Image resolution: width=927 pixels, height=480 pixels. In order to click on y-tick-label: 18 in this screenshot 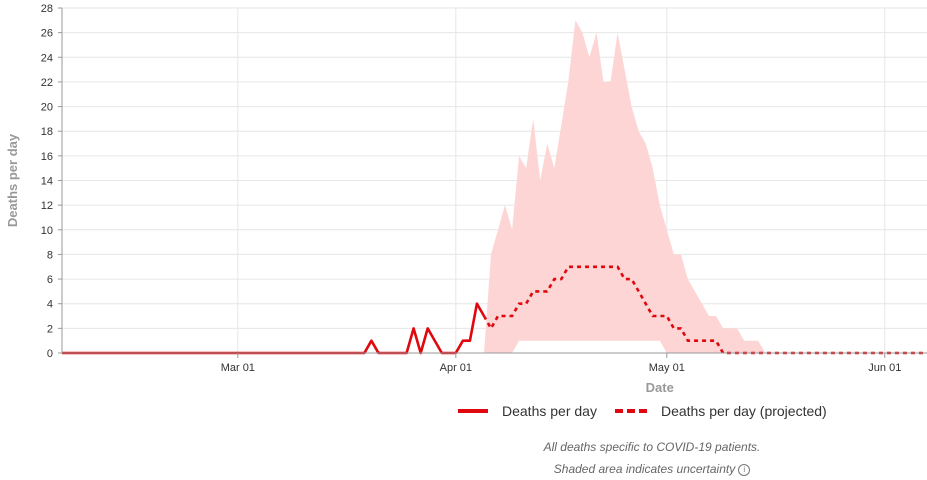, I will do `click(47, 132)`.